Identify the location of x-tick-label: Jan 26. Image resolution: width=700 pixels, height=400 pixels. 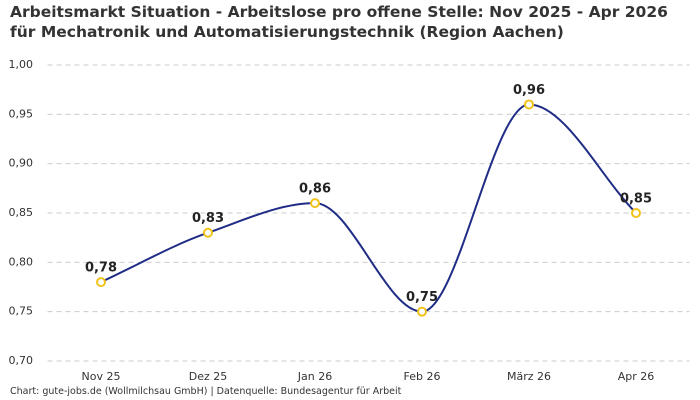
(314, 376).